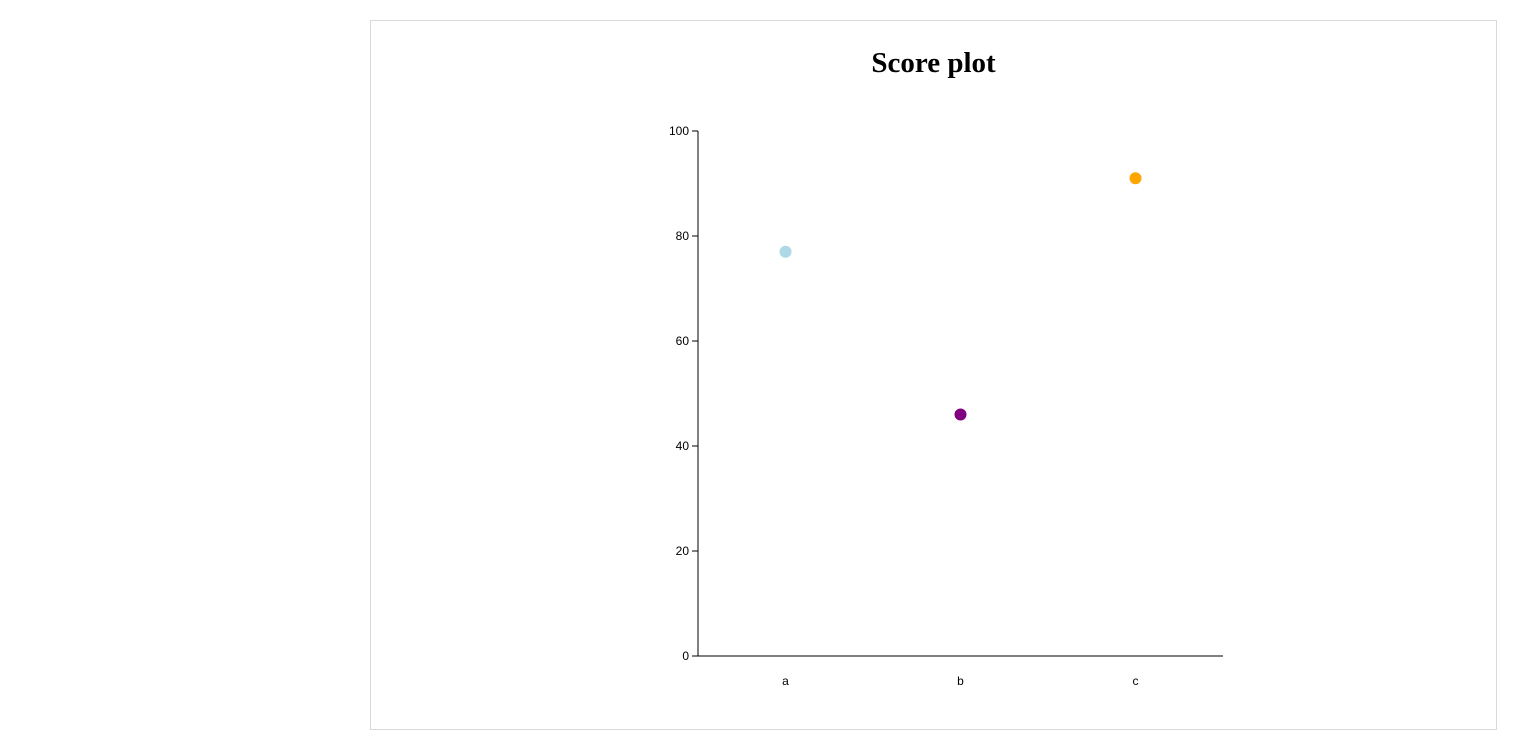  Describe the element at coordinates (1135, 178) in the screenshot. I see `data-point-c` at that location.